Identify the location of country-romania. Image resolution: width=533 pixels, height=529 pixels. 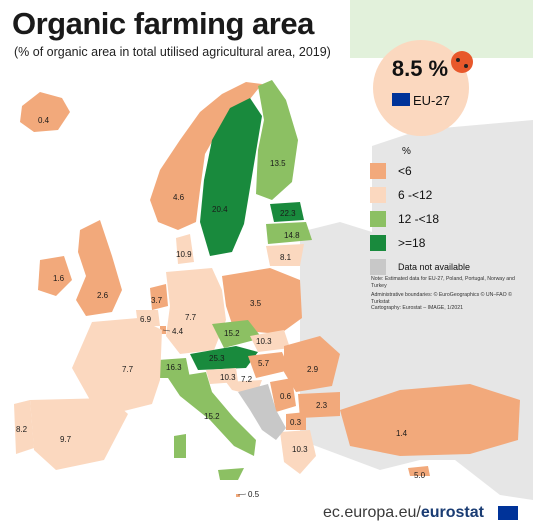
(312, 364).